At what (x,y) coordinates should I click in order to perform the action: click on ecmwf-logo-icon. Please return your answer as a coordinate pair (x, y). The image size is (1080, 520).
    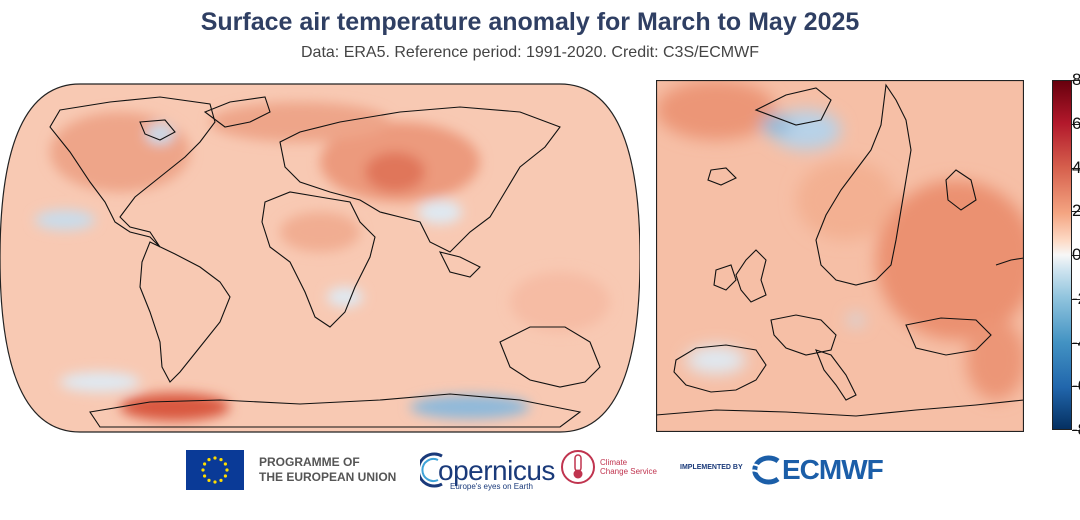
    Looking at the image, I should click on (762, 470).